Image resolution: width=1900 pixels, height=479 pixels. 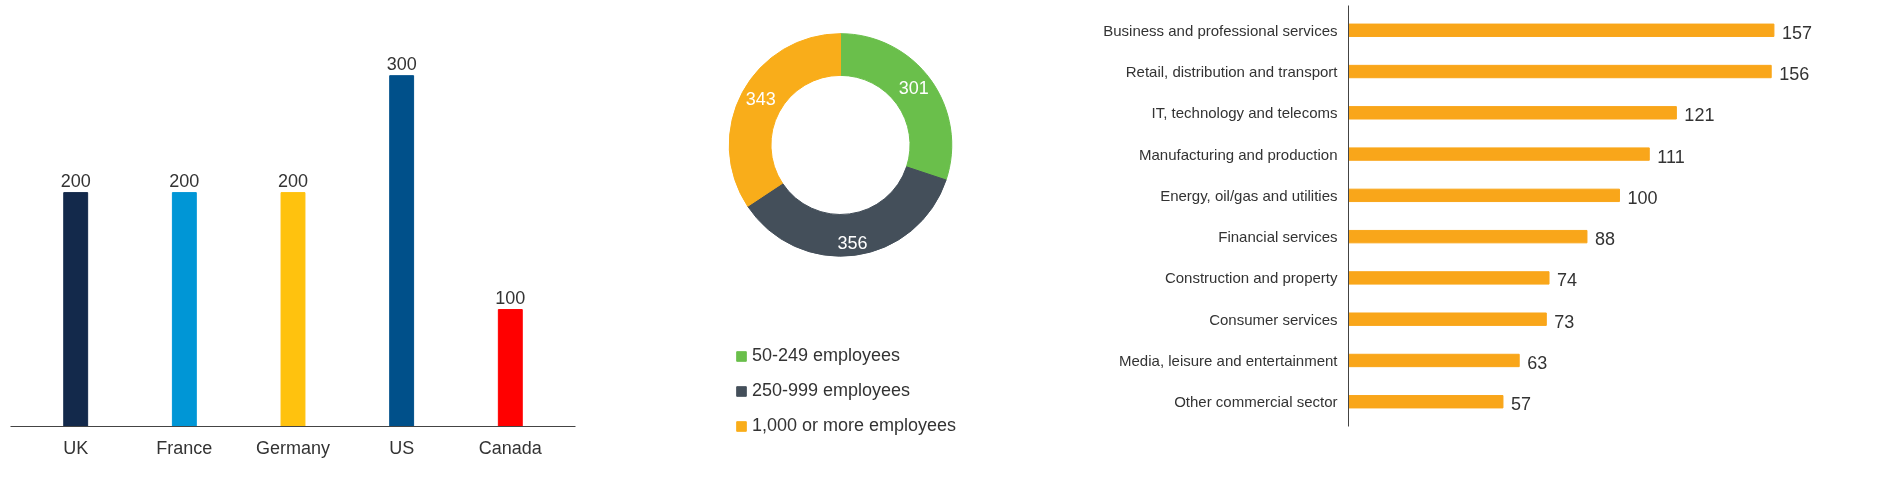 I want to click on data-label: 57, so click(x=1520, y=404).